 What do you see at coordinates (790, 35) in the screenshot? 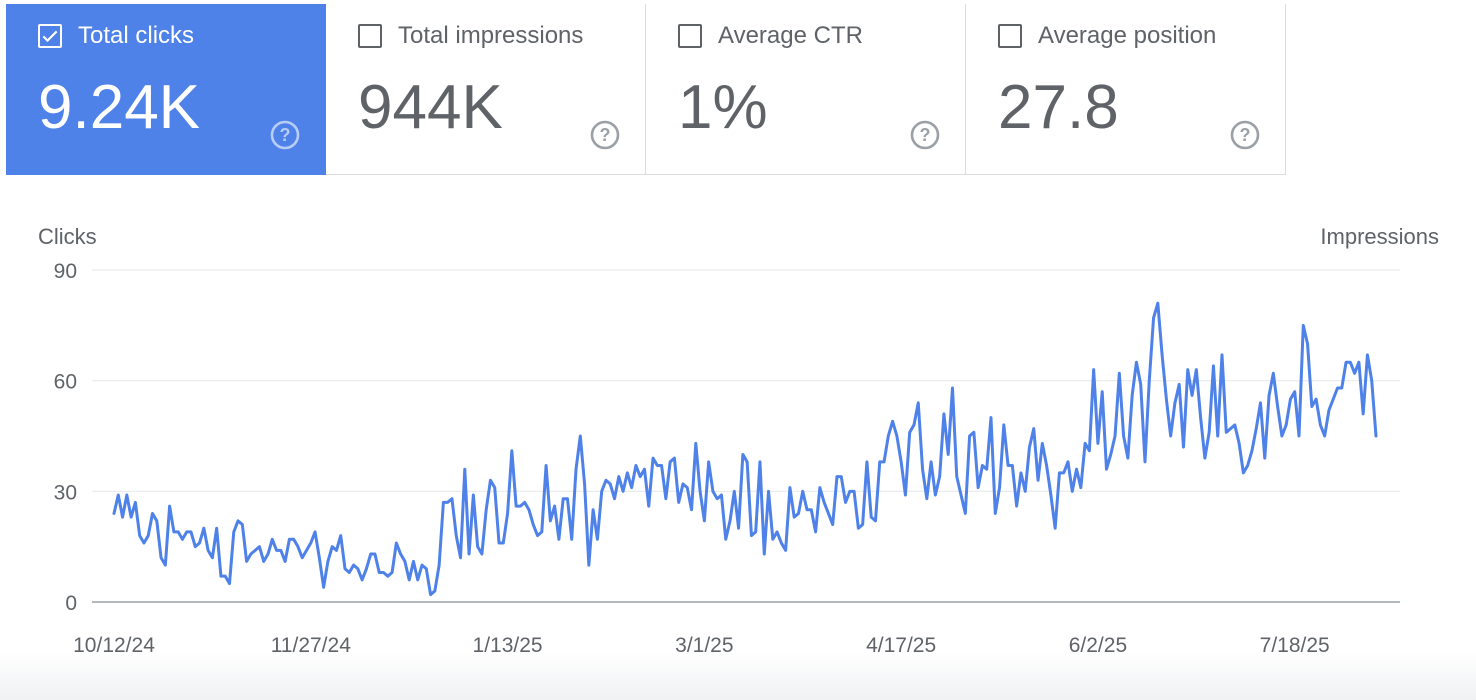
I see `metric-label: Average CTR` at bounding box center [790, 35].